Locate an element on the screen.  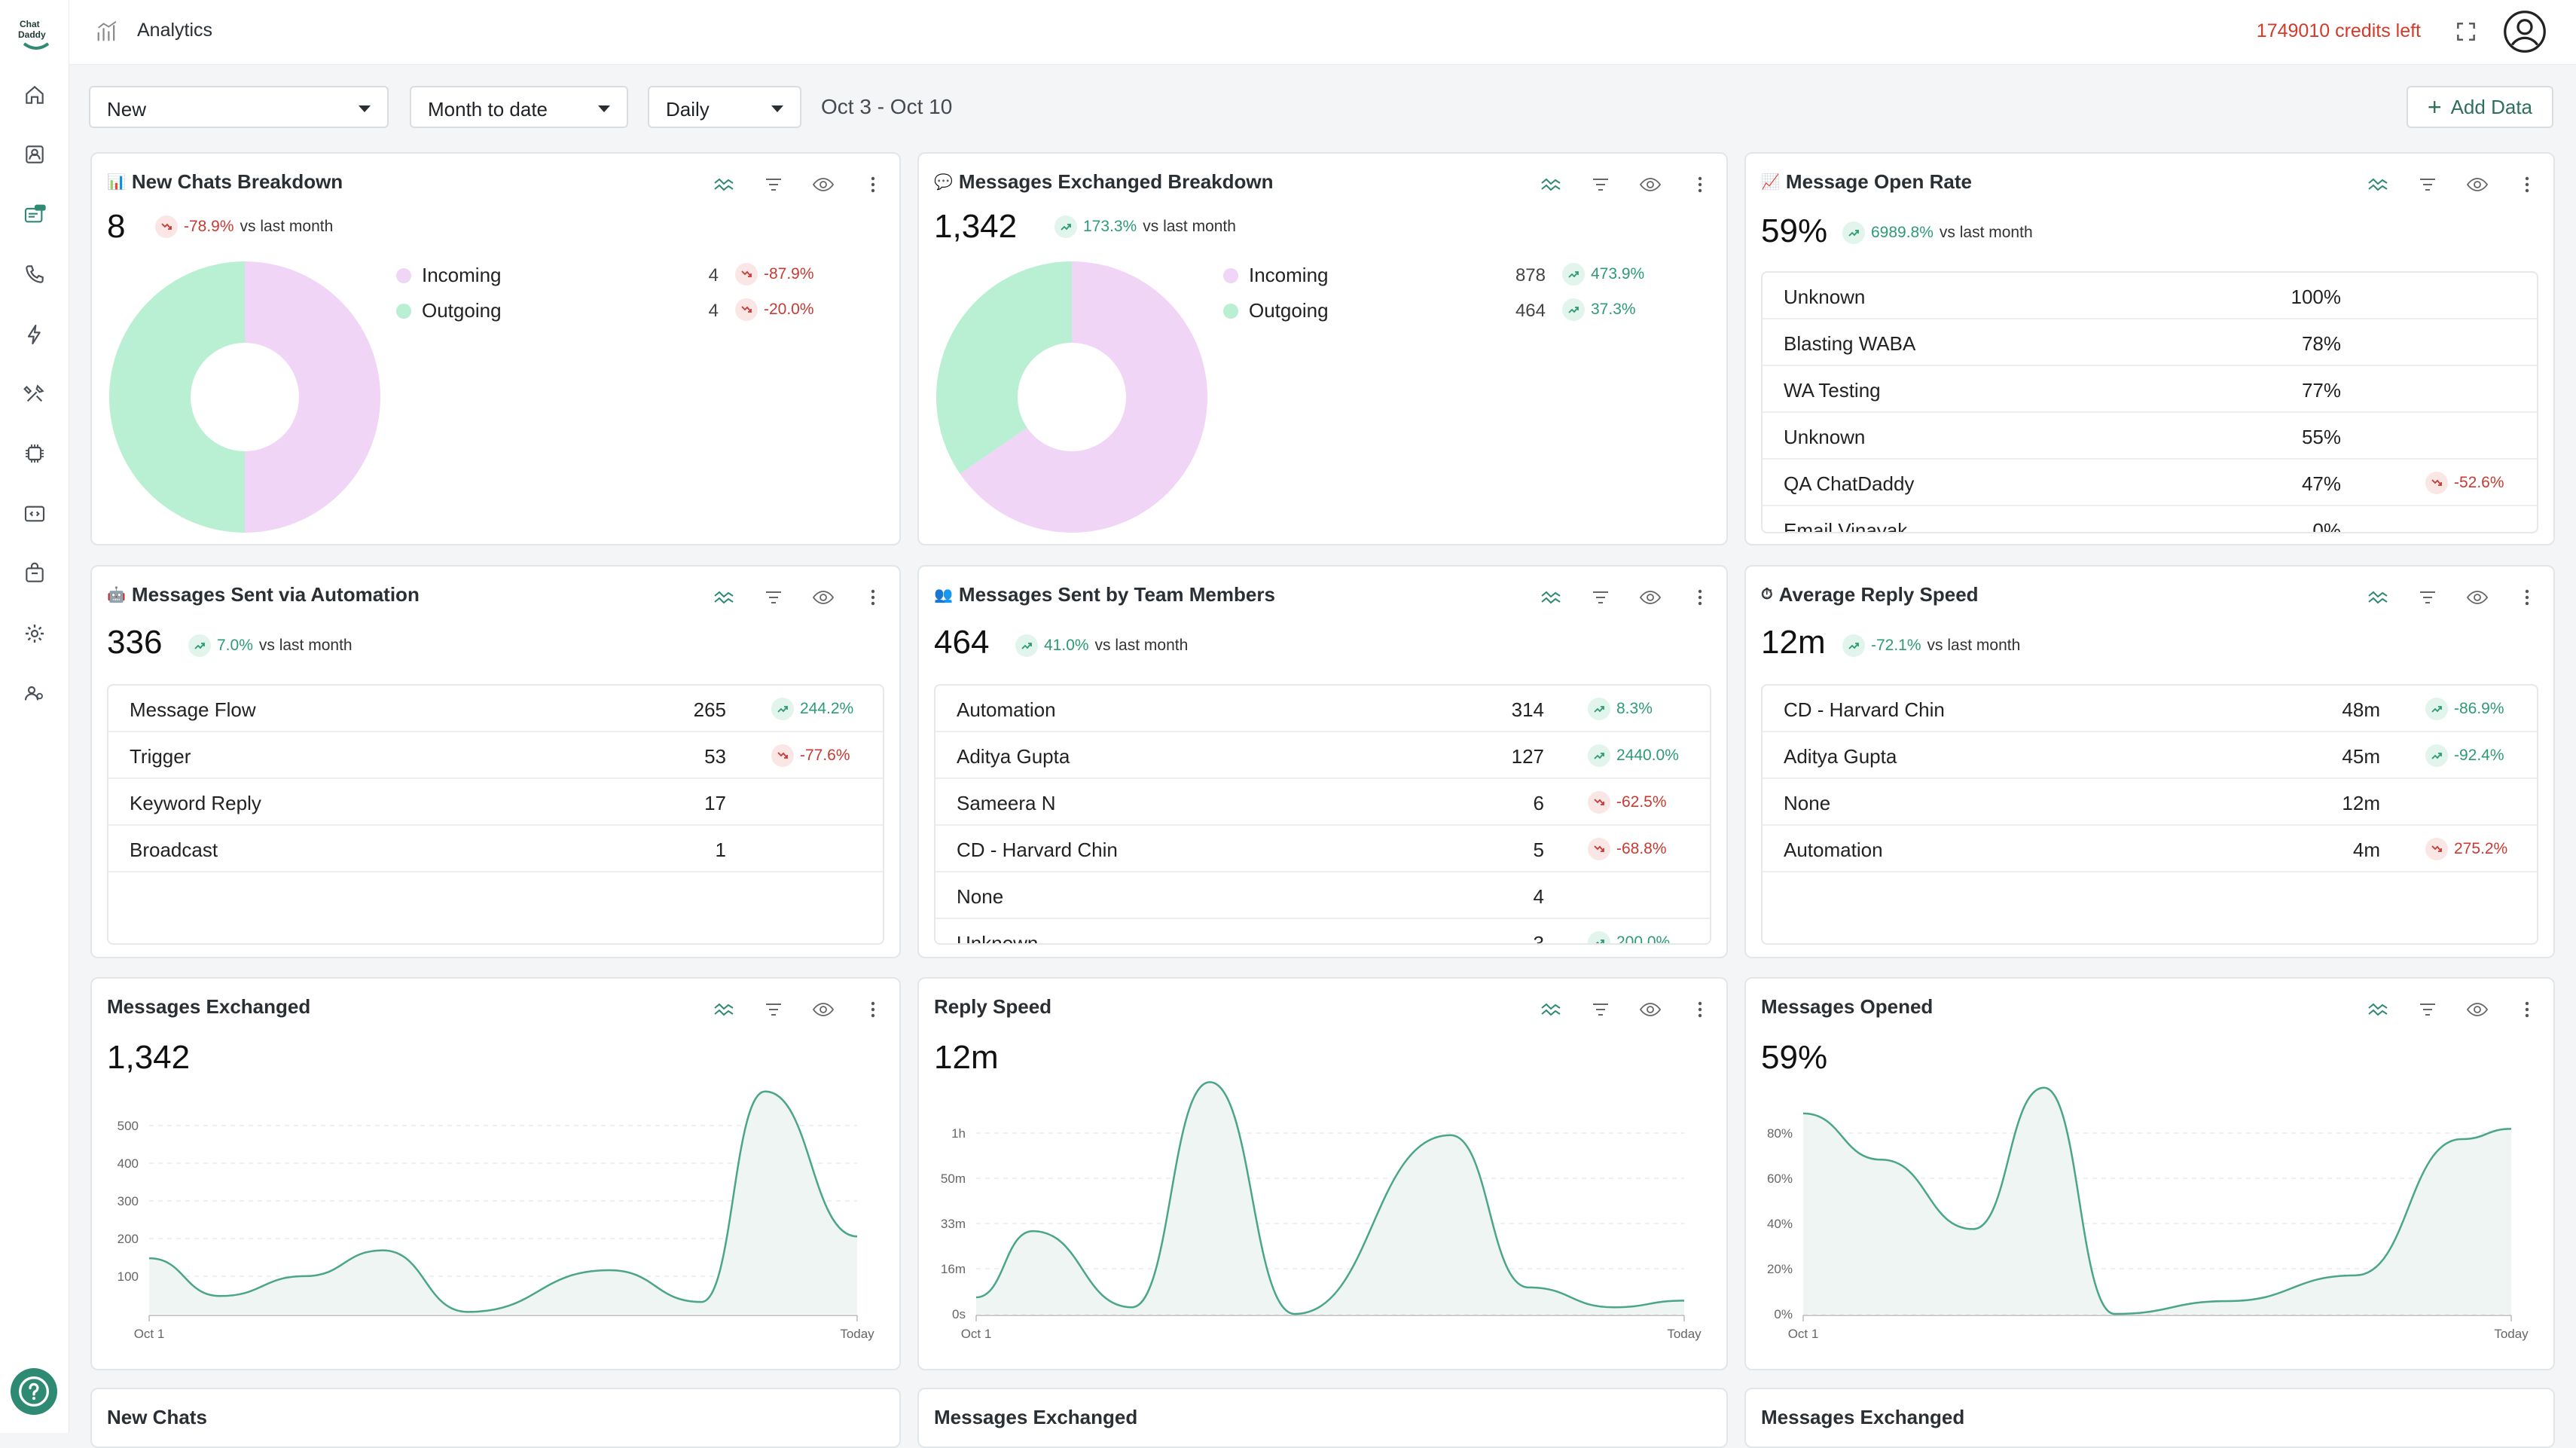
row-value: 47% is located at coordinates (2321, 483).